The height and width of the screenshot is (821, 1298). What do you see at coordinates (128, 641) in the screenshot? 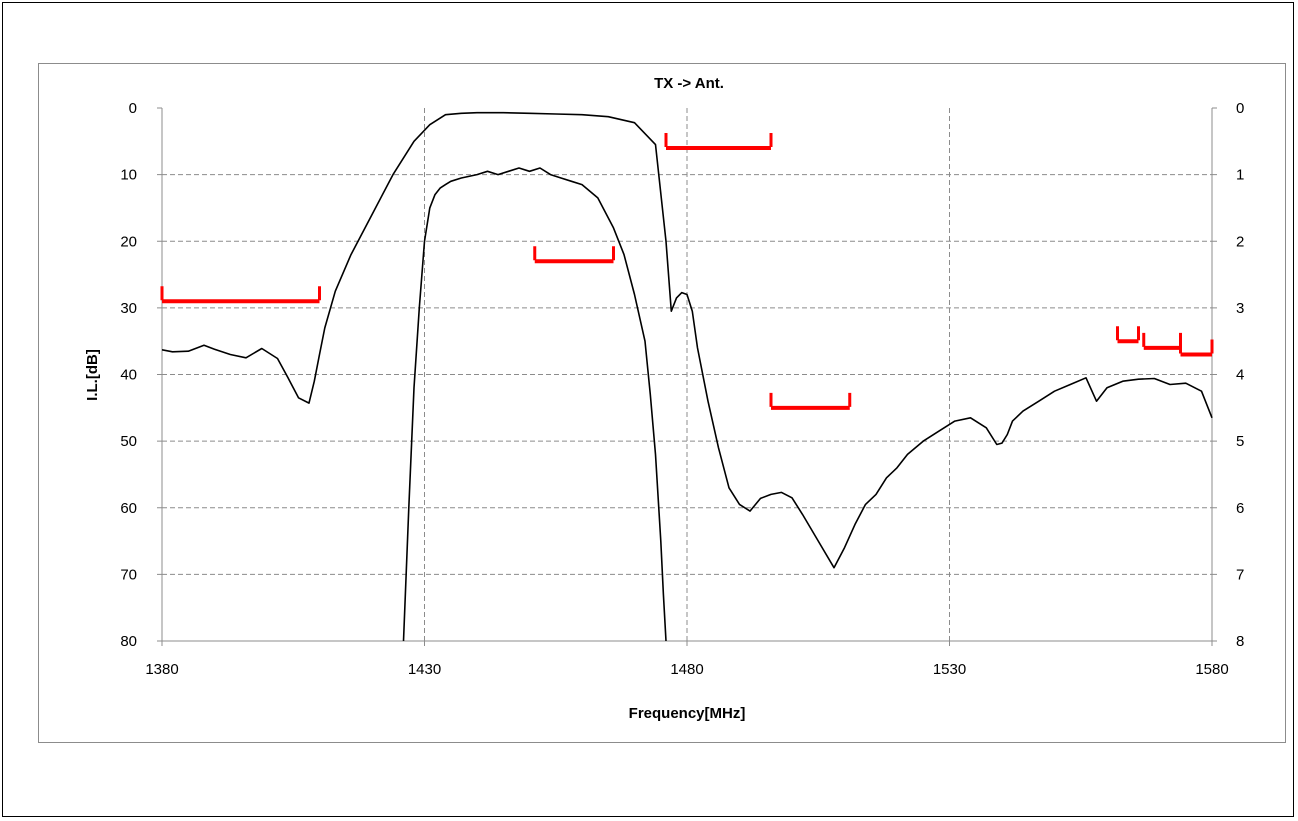
I see `y-tick-label: 80` at bounding box center [128, 641].